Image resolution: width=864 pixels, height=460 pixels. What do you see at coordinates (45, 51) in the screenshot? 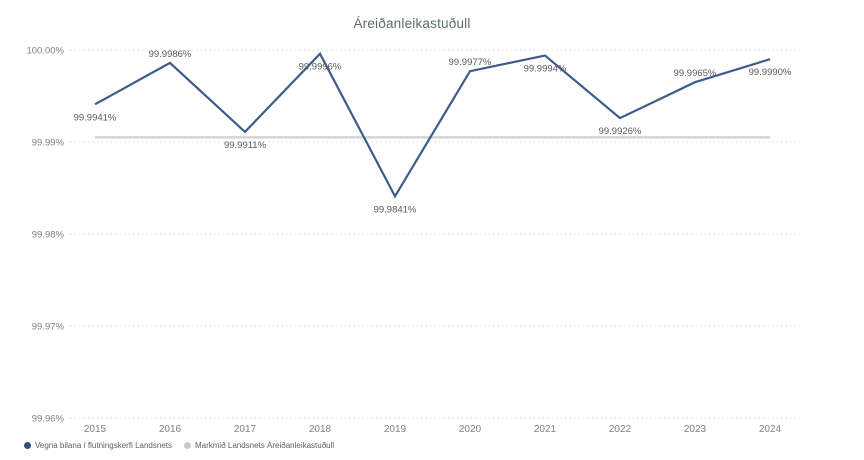
I see `y-axis-tick-label: 100.00%` at bounding box center [45, 51].